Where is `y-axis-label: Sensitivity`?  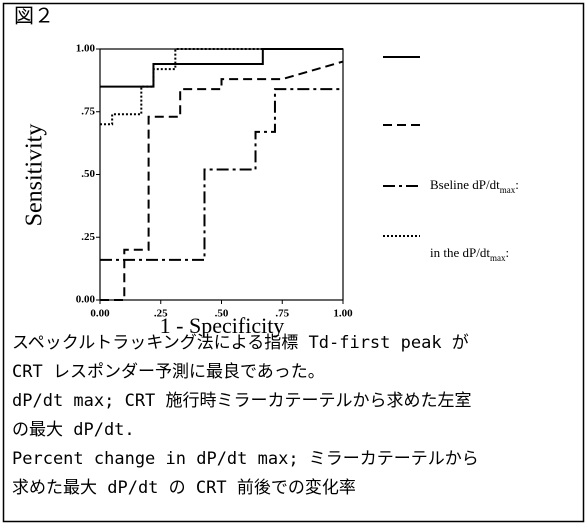
y-axis-label: Sensitivity is located at coordinates (35, 175).